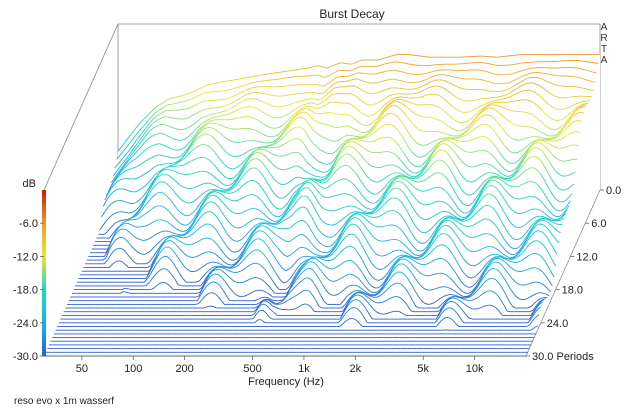  I want to click on z-tick-label: 6.0, so click(598, 224).